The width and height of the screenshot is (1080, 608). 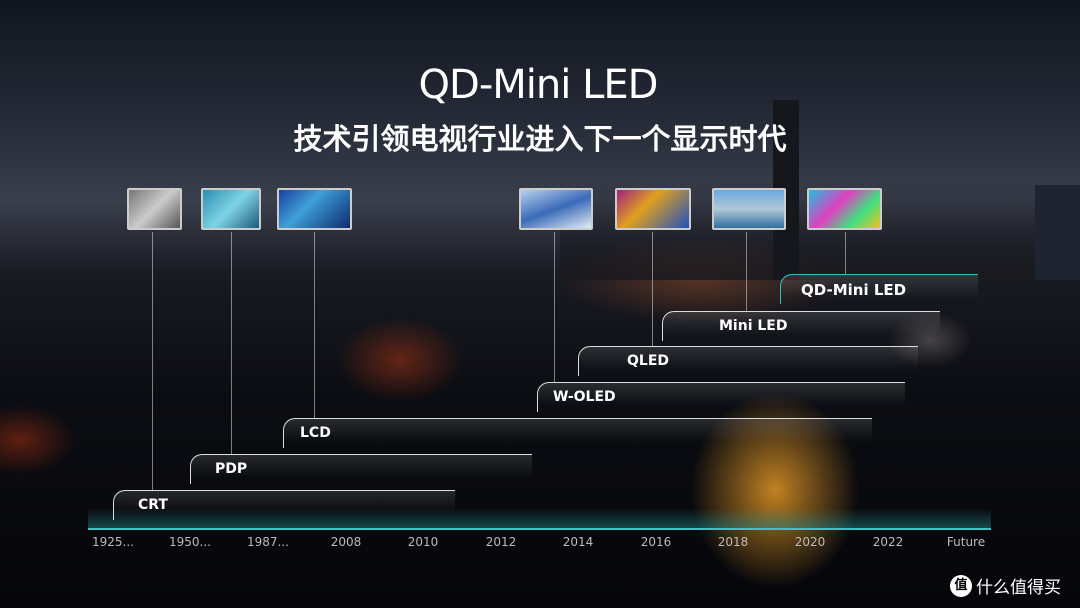 I want to click on tech-bar-crt: CRT, so click(x=284, y=505).